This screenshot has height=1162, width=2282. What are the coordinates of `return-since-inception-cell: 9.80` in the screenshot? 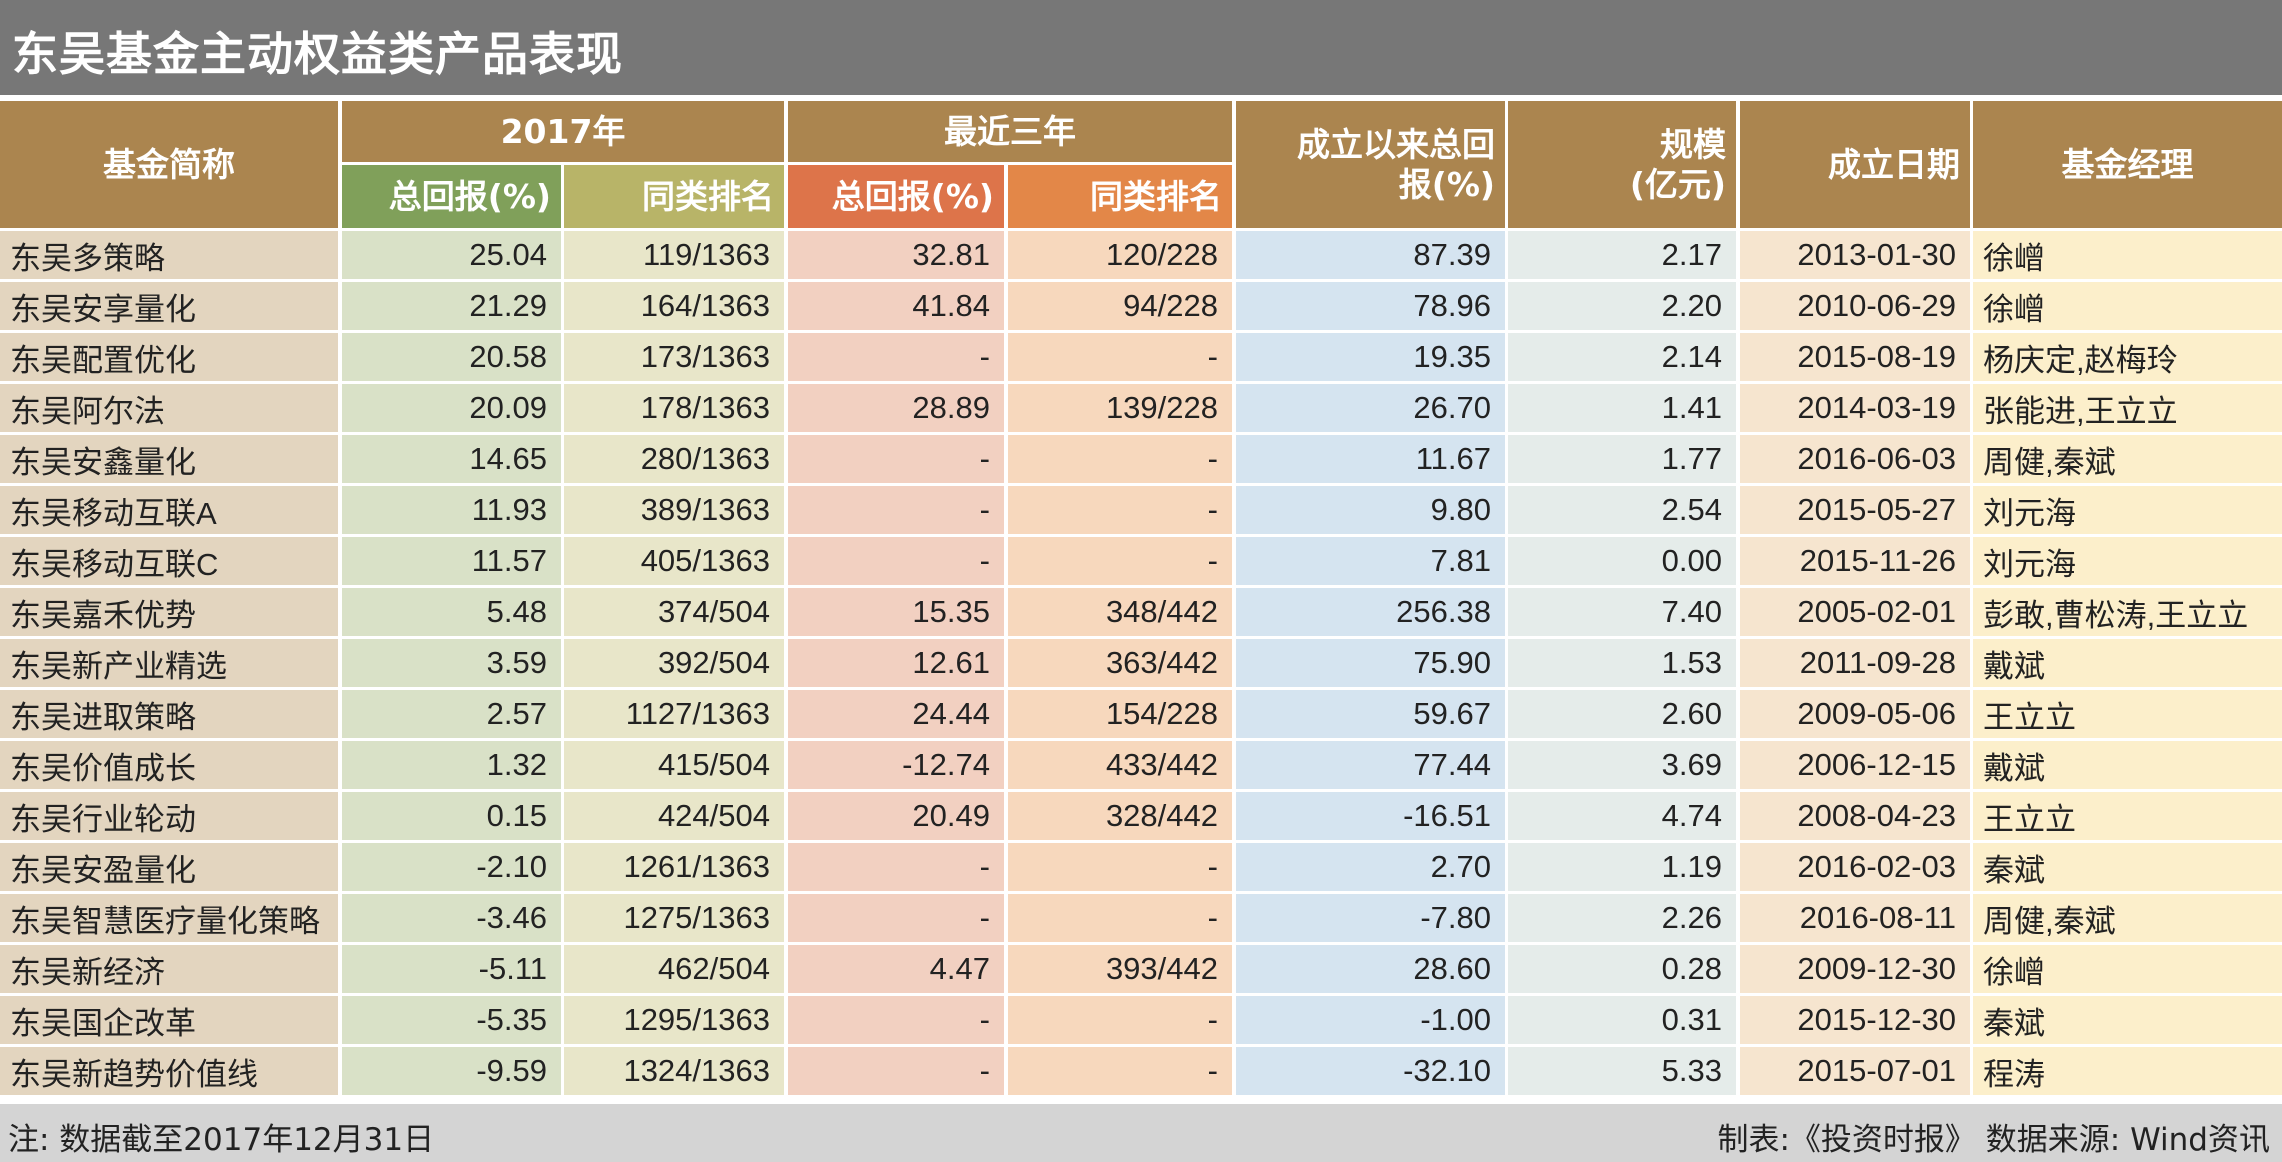 It's located at (1370, 510).